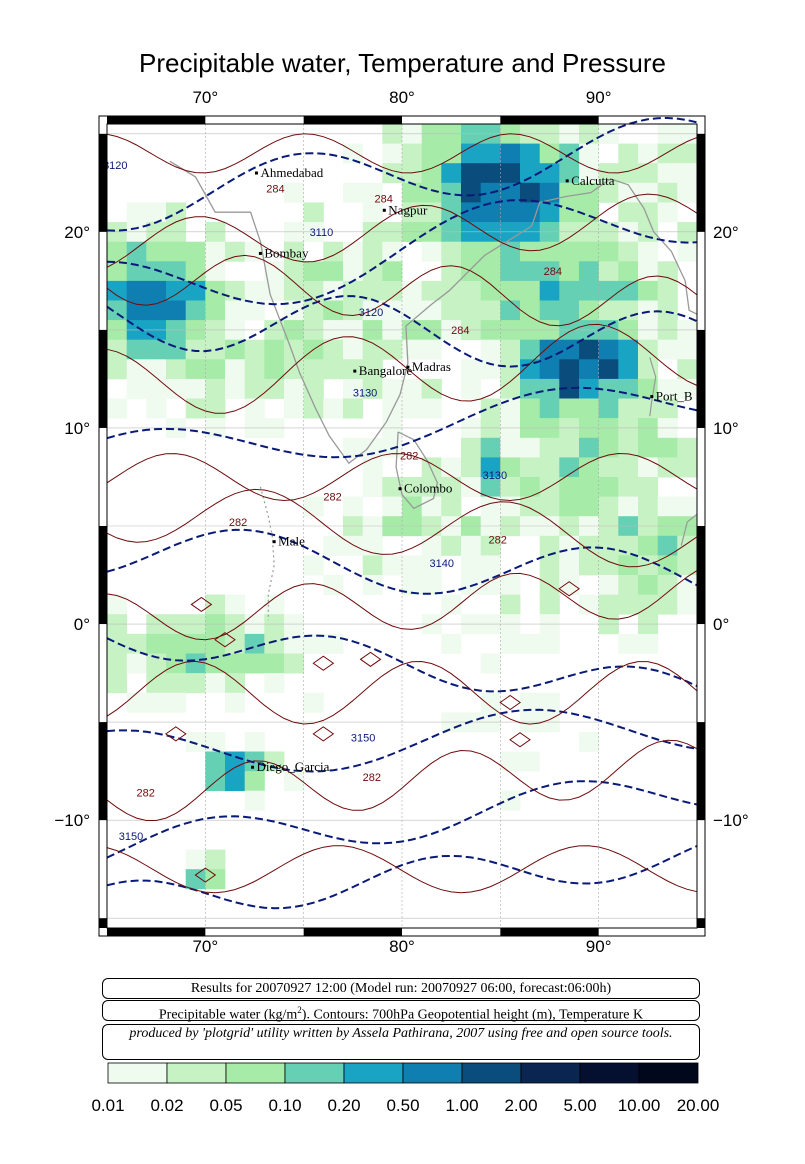  What do you see at coordinates (299, 1010) in the screenshot?
I see `legend-text-sup: 2` at bounding box center [299, 1010].